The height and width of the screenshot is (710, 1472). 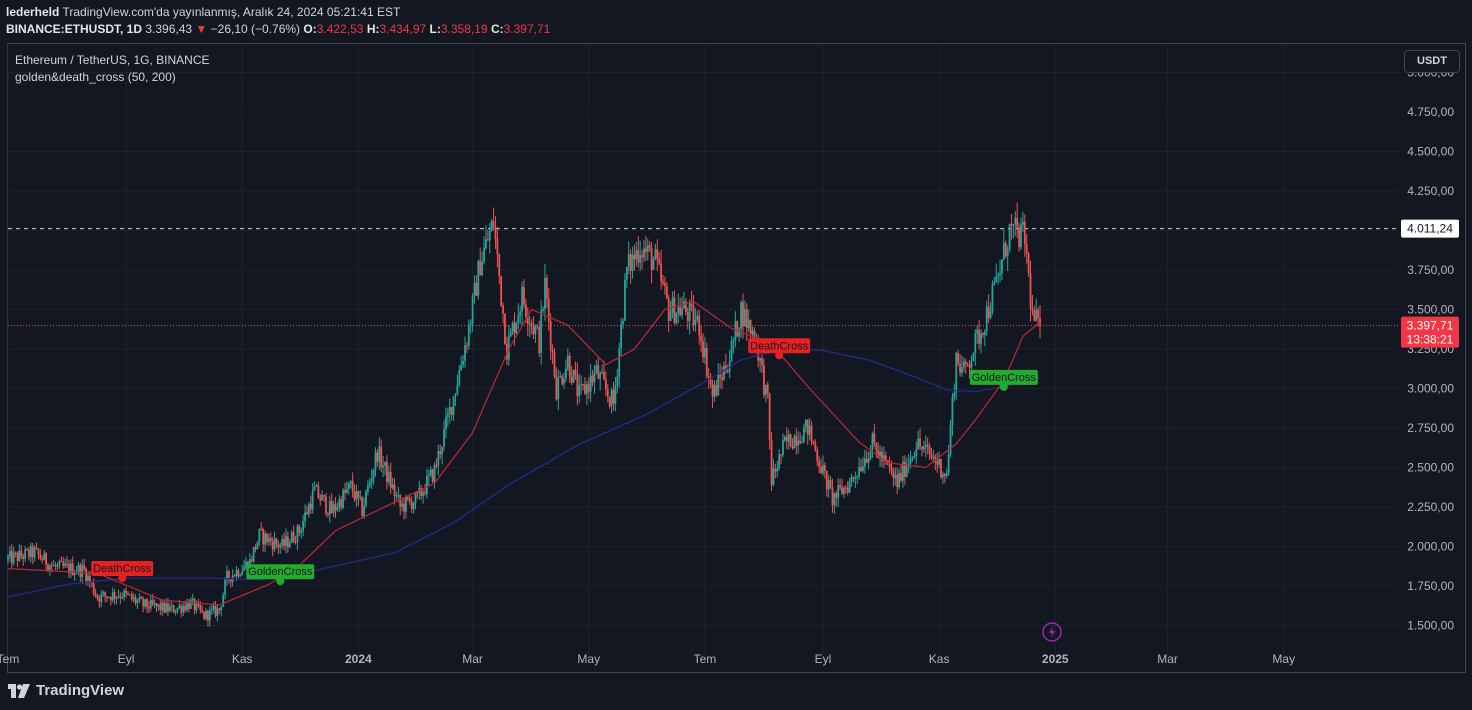 What do you see at coordinates (1430, 270) in the screenshot?
I see `y-tick-label: 3.750,00` at bounding box center [1430, 270].